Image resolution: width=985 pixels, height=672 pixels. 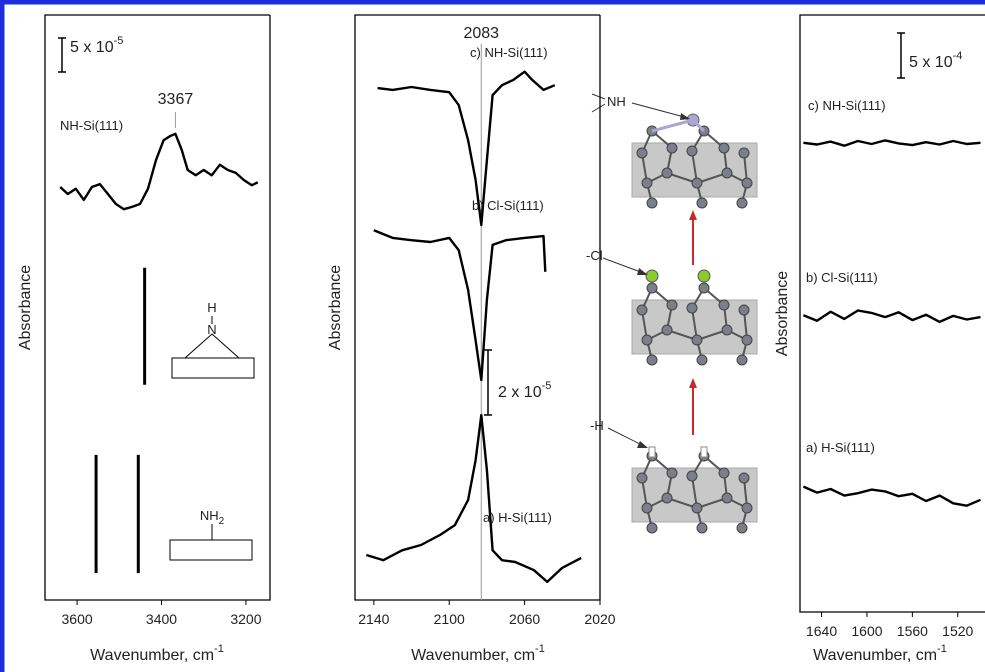 What do you see at coordinates (672, 313) in the screenshot?
I see `scheme: NH -Cl -H` at bounding box center [672, 313].